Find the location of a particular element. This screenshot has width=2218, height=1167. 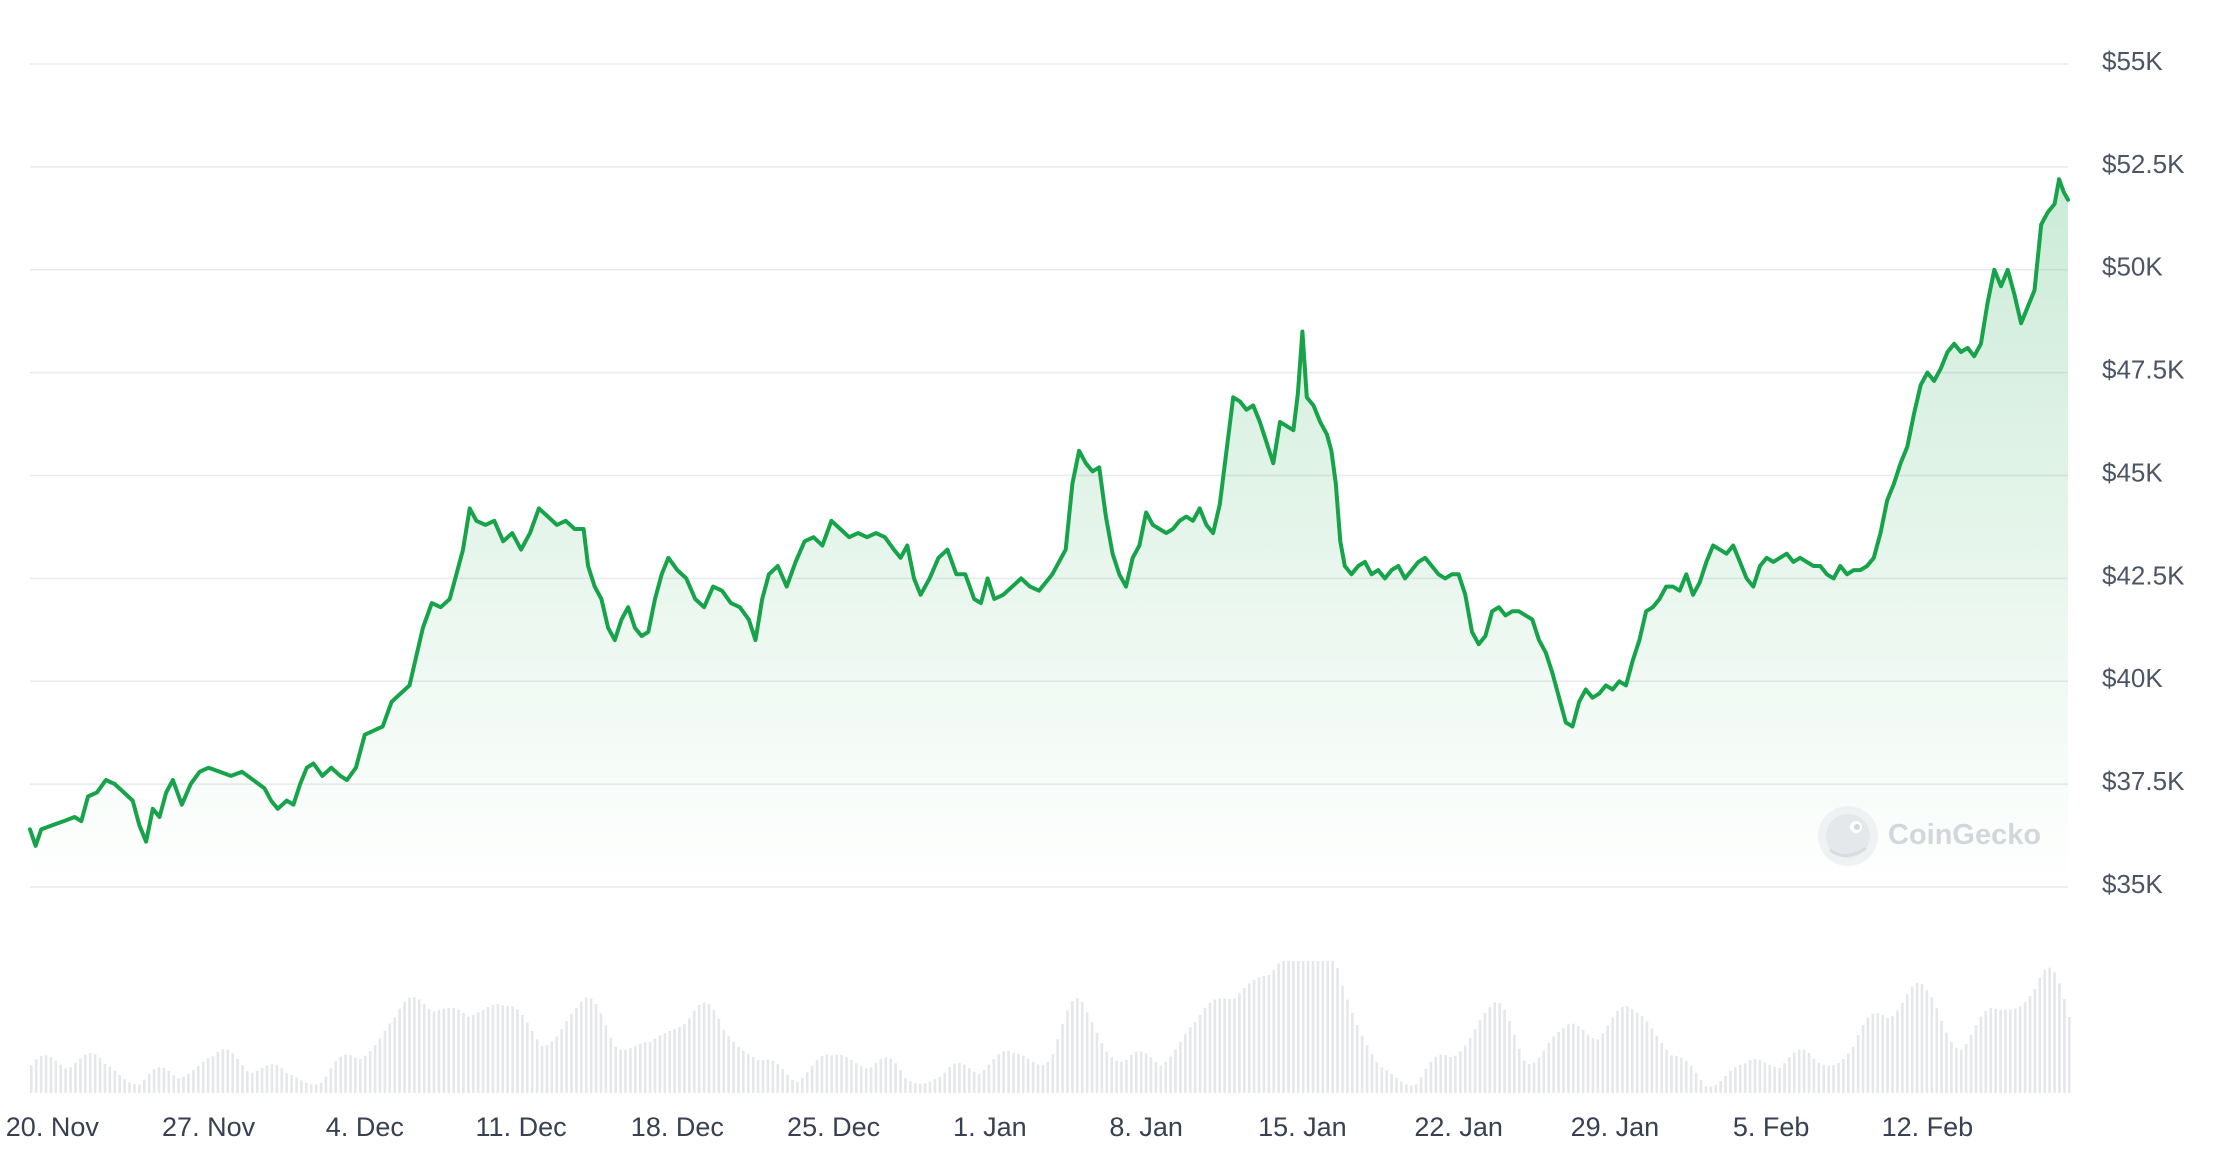

y-tick-label: $35K is located at coordinates (2132, 884).